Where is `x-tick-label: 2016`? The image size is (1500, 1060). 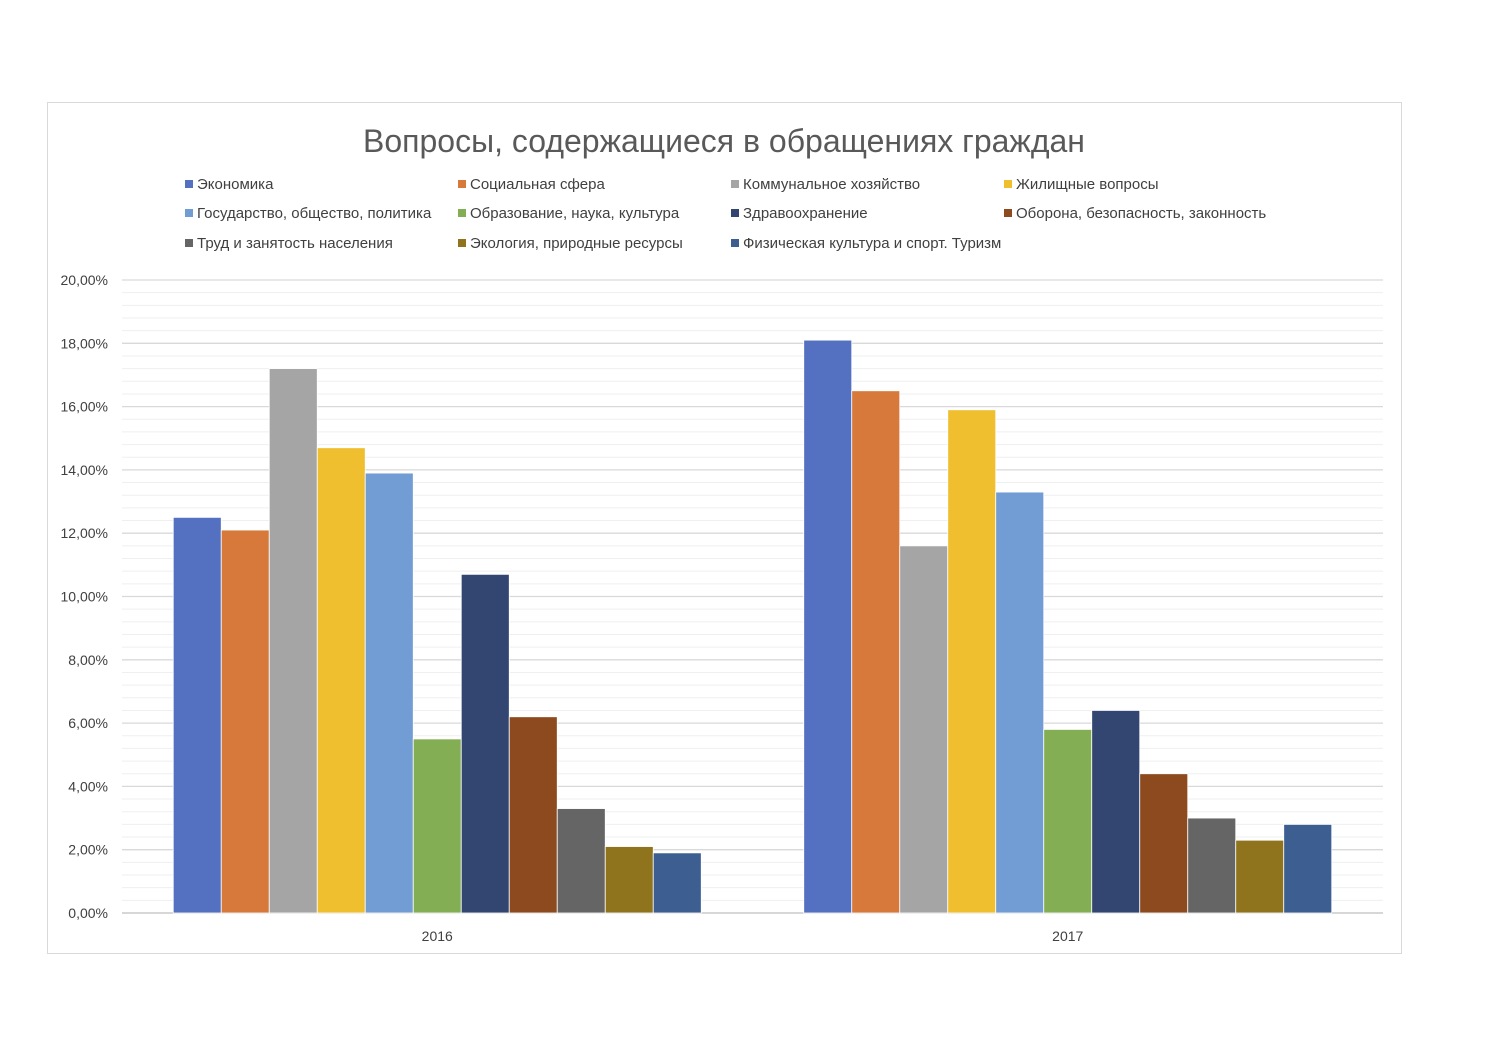
x-tick-label: 2016 is located at coordinates (437, 936).